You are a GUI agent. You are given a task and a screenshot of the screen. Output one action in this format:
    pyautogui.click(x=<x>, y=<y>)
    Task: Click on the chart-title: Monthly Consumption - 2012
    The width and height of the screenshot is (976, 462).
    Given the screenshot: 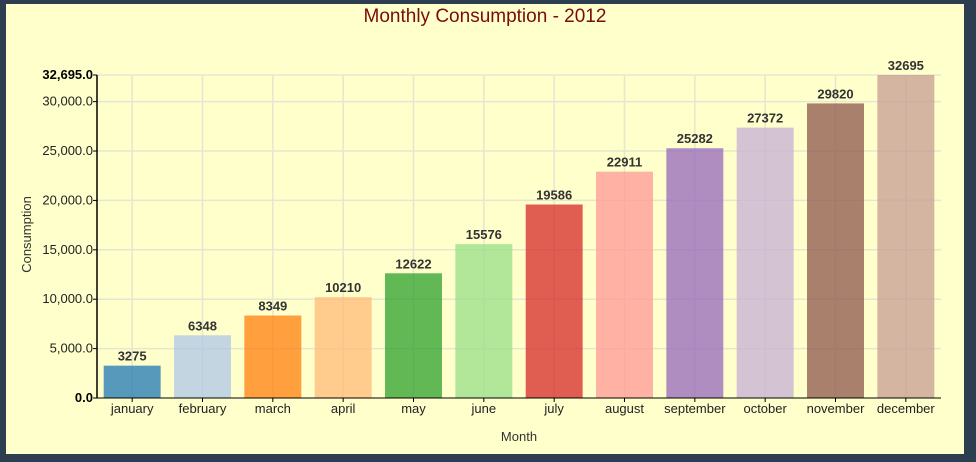 What is the action you would take?
    pyautogui.click(x=485, y=16)
    